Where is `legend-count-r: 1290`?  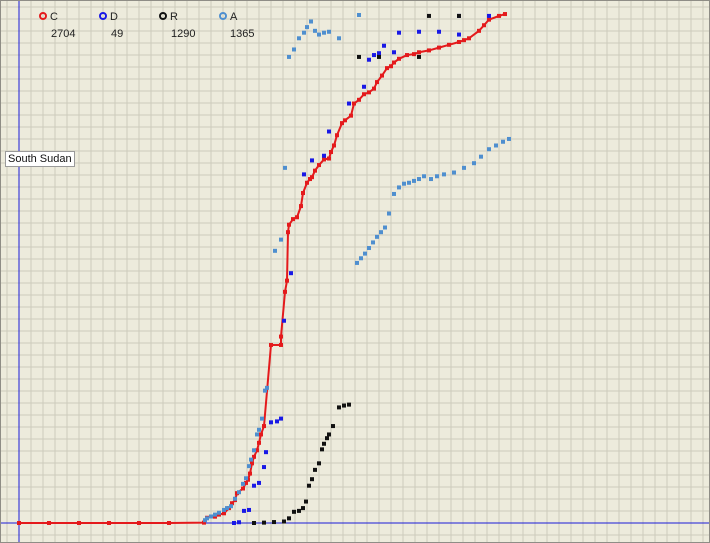 legend-count-r: 1290 is located at coordinates (183, 34).